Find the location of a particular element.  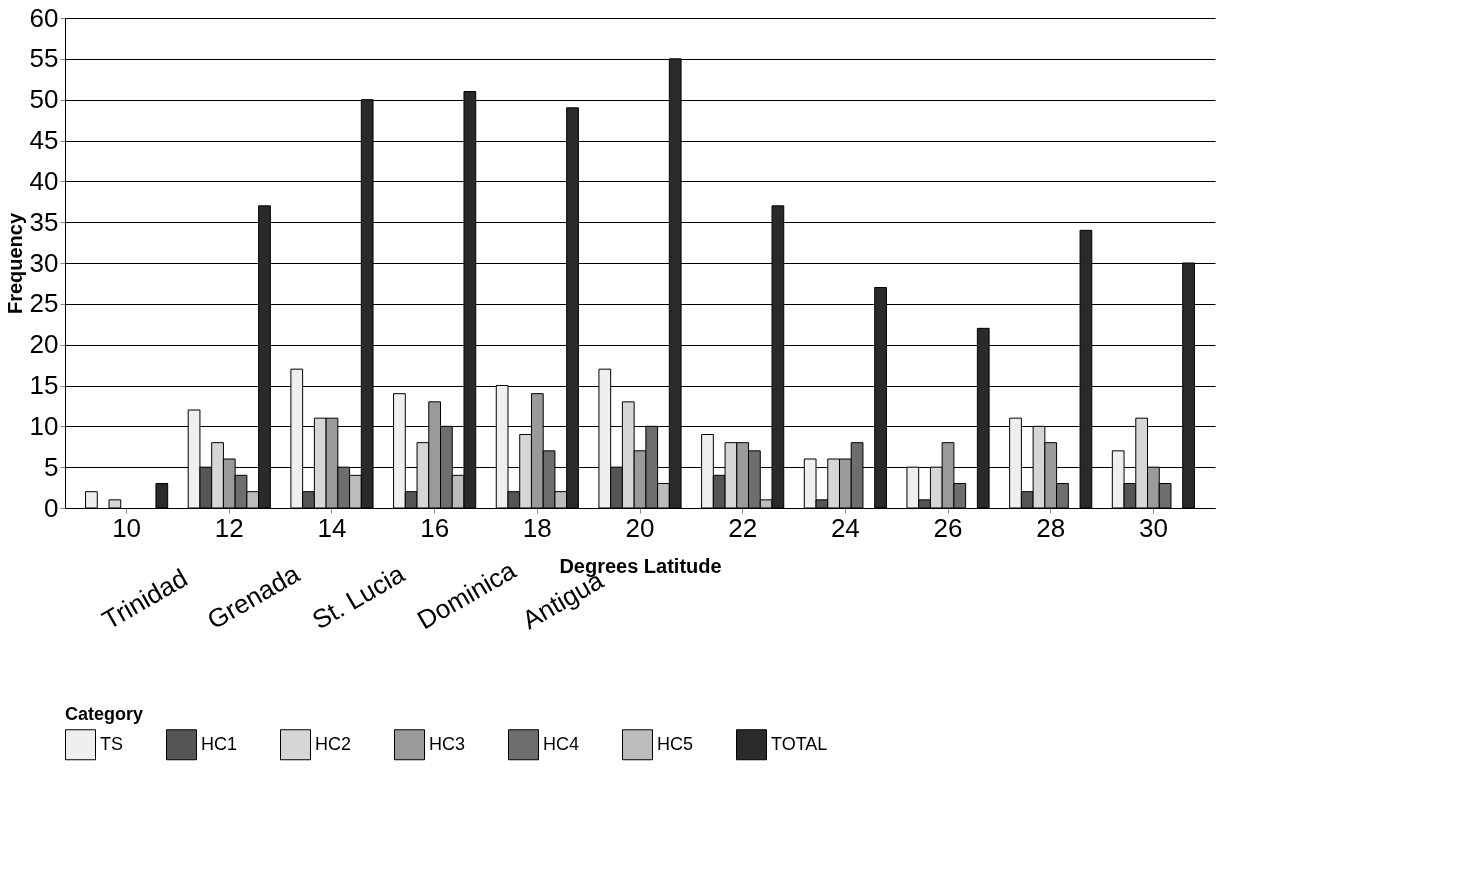

x-tick-label: 22 is located at coordinates (743, 527).